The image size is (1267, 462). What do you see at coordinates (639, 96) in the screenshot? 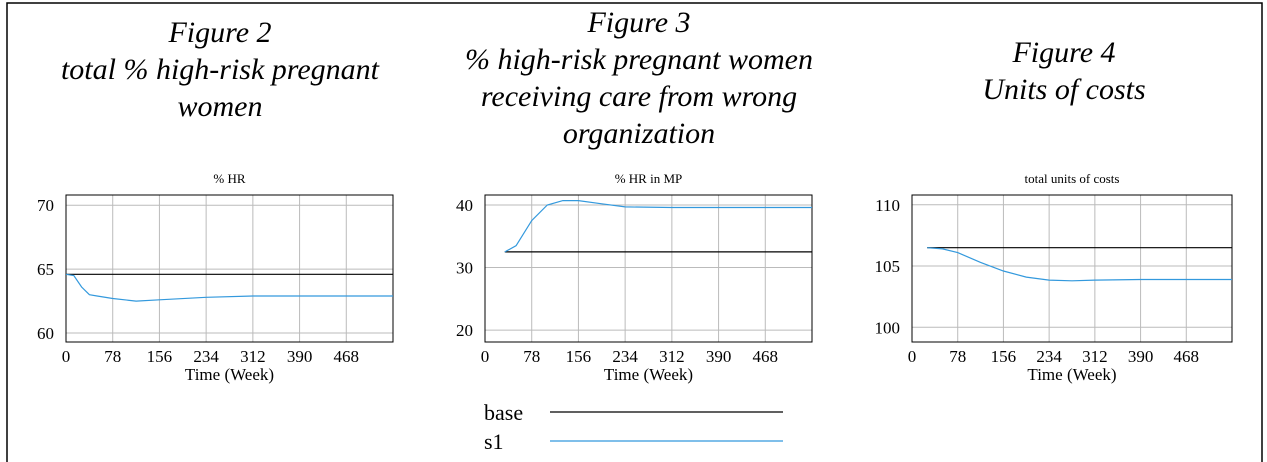
I see `figure-heading: receiving care from wrong` at bounding box center [639, 96].